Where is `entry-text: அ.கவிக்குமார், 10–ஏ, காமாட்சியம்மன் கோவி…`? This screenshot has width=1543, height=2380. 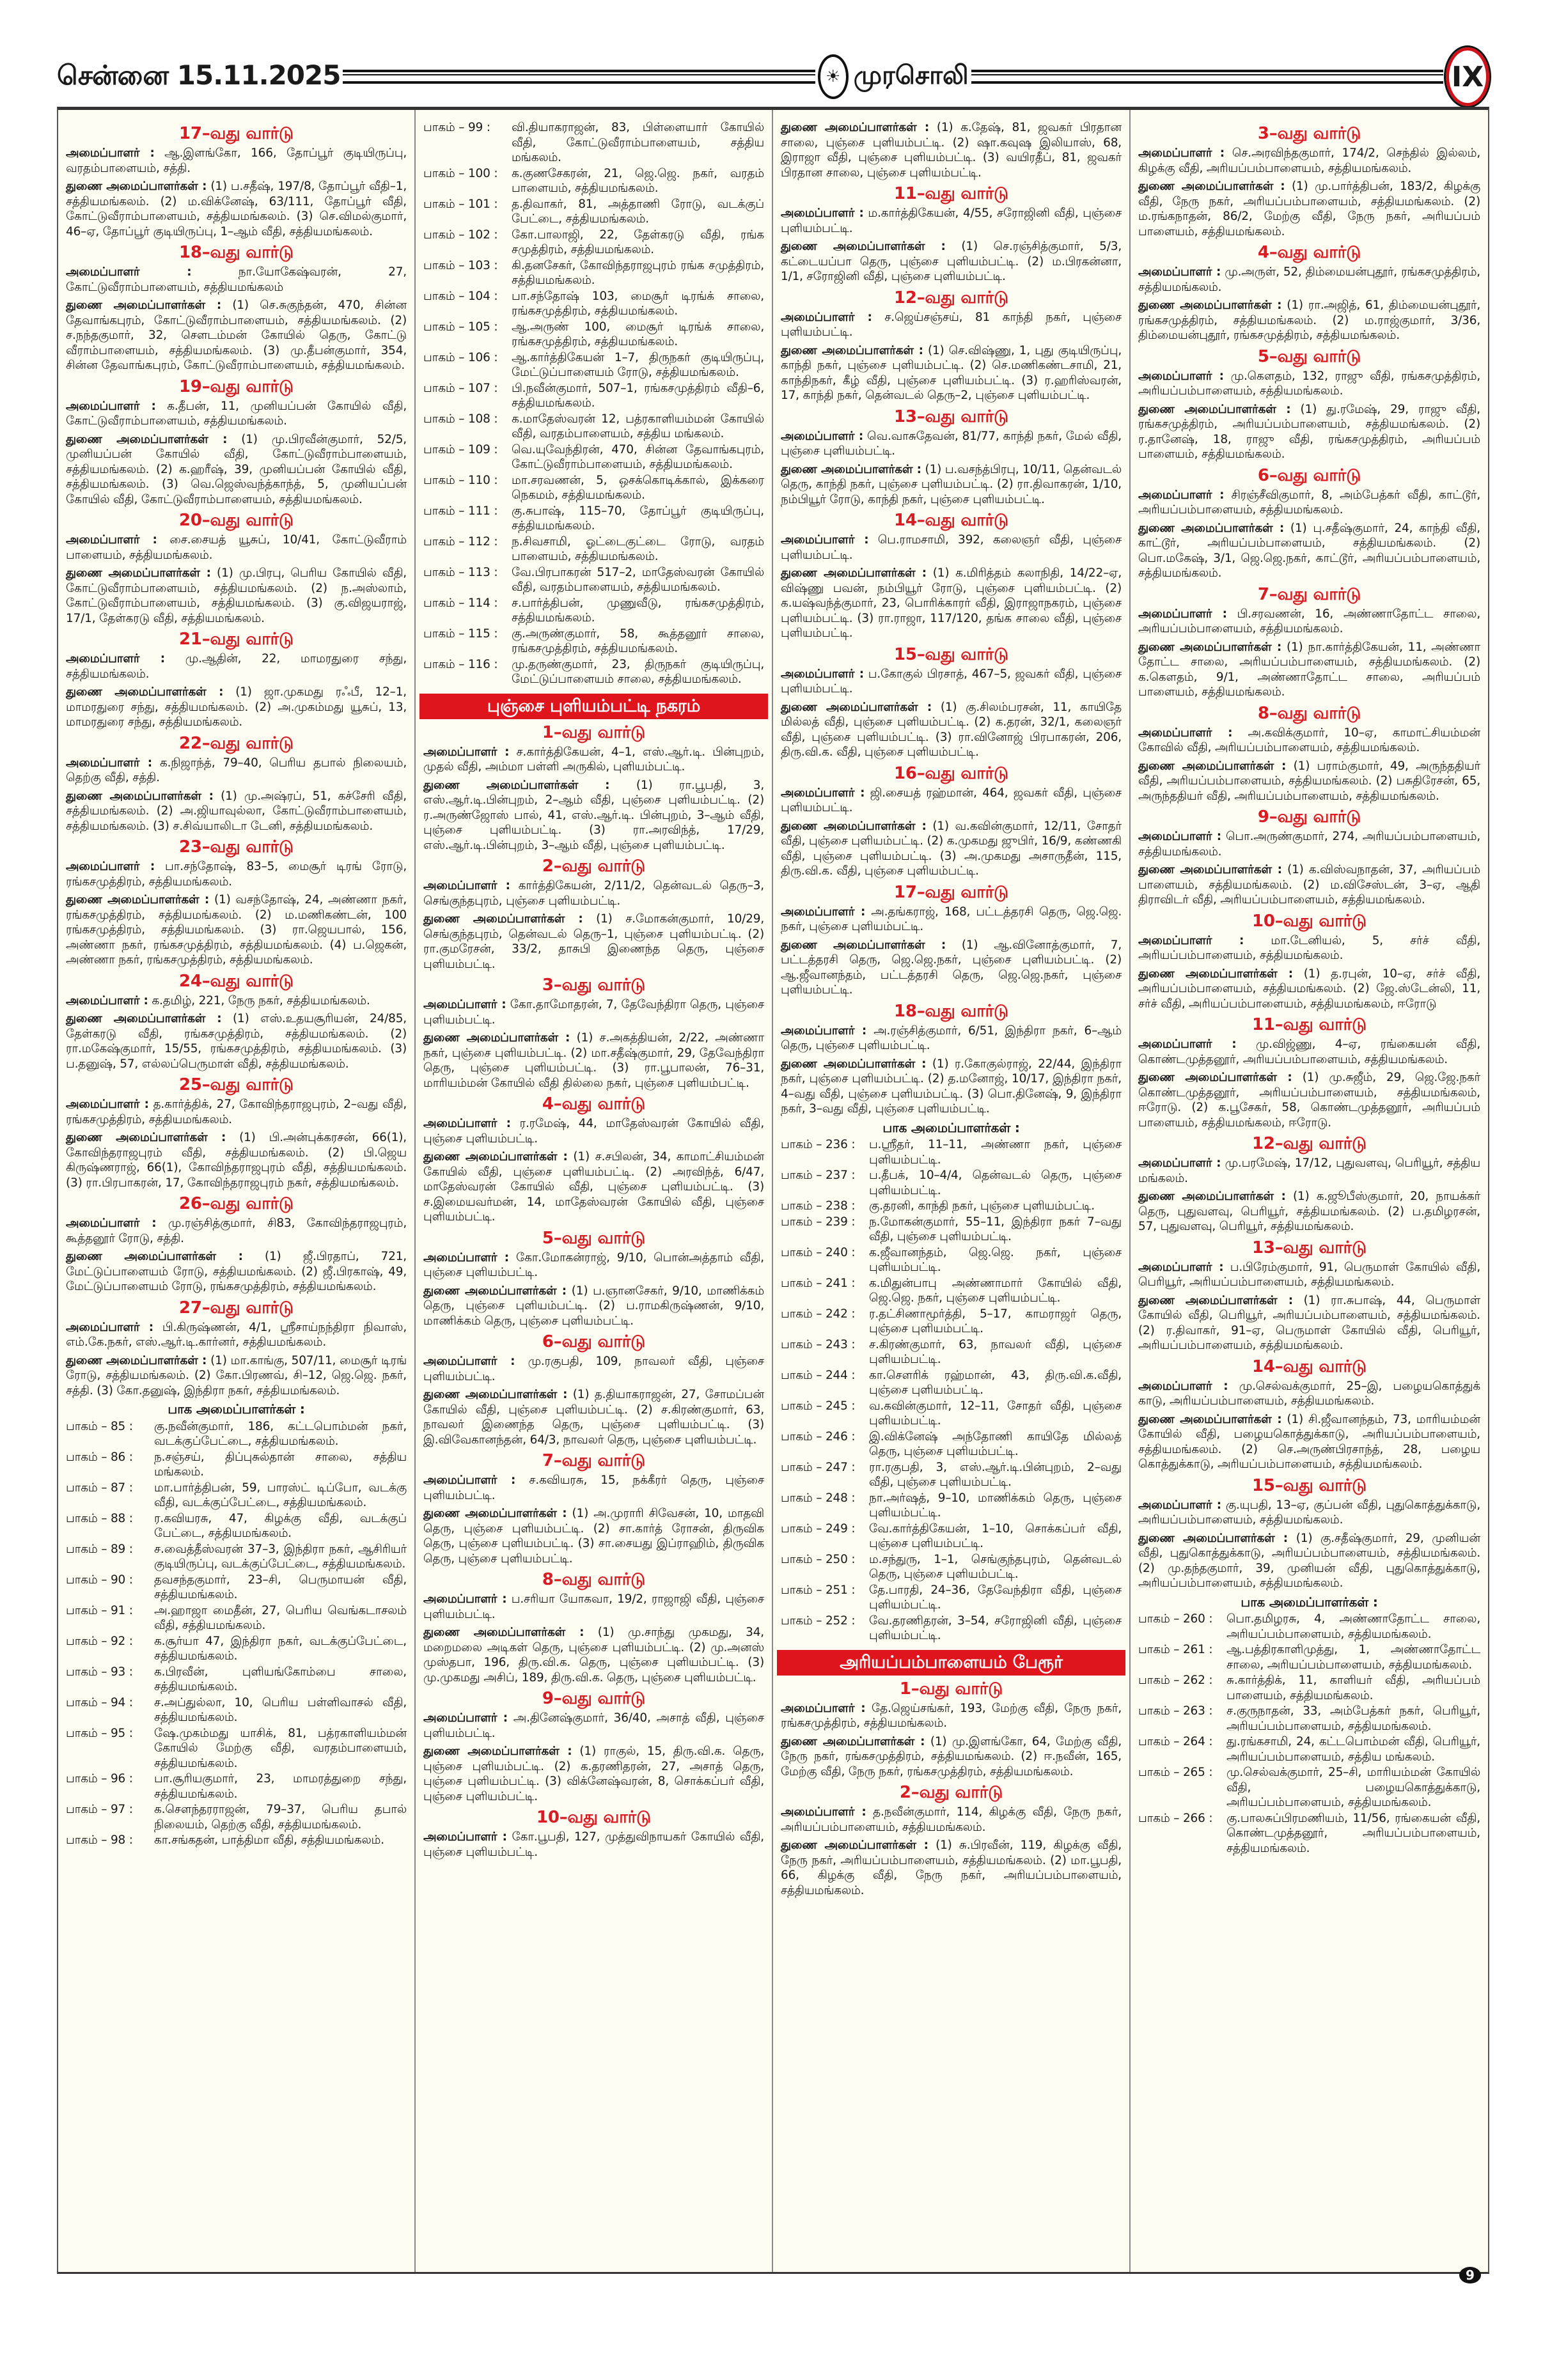
entry-text: அ.கவிக்குமார், 10–ஏ, காமாட்சியம்மன் கோவி… is located at coordinates (1309, 740).